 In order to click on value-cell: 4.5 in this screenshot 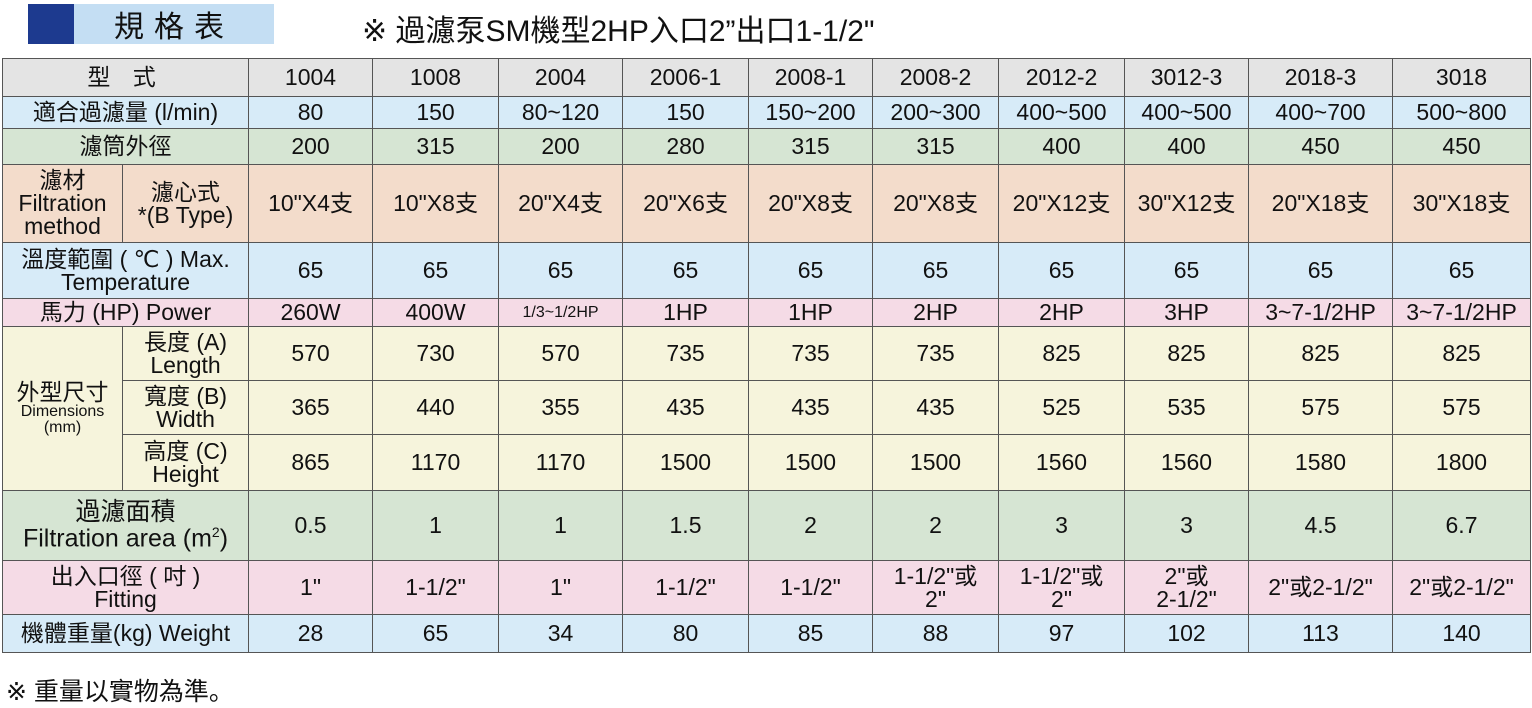, I will do `click(1321, 525)`.